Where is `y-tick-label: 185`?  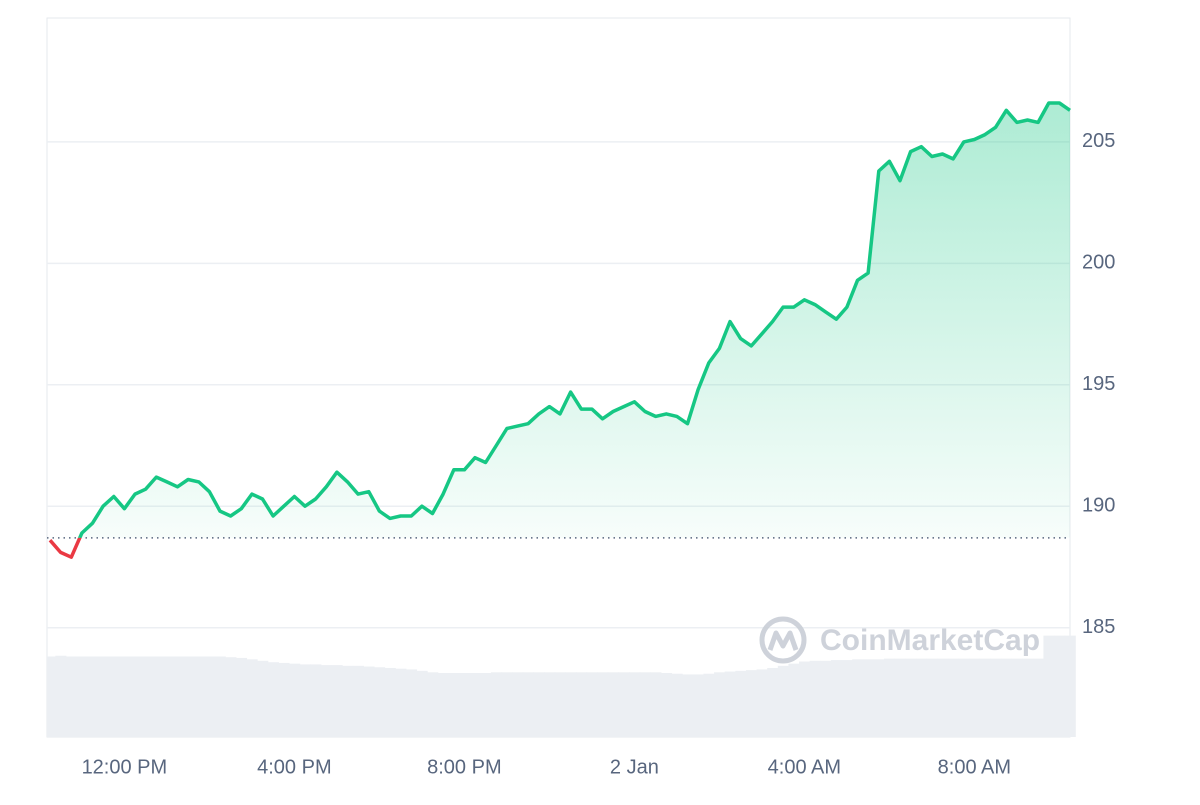 y-tick-label: 185 is located at coordinates (1098, 627).